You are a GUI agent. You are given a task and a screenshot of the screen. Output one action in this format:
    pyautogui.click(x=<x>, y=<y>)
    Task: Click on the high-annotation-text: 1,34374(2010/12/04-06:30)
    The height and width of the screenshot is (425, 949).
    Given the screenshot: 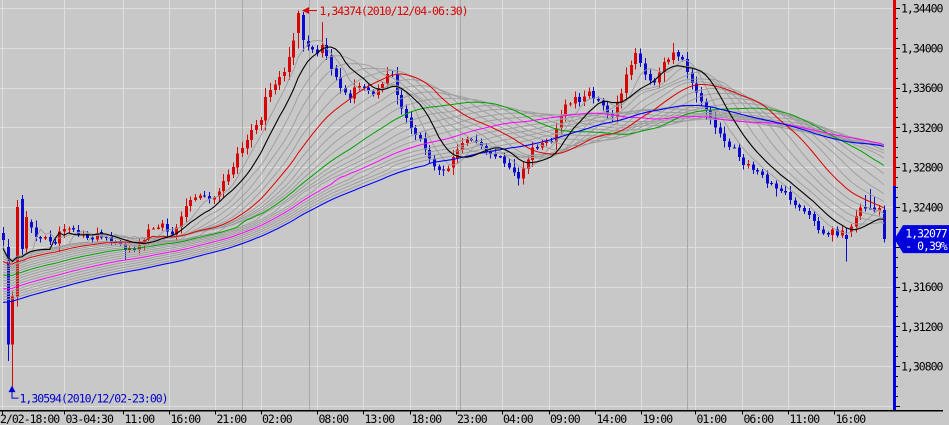 What is the action you would take?
    pyautogui.click(x=394, y=11)
    